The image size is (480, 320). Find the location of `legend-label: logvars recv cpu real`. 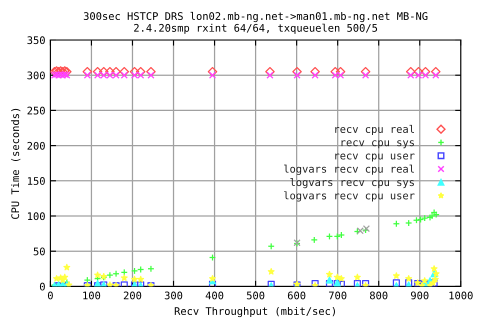

legend-label: logvars recv cpu real is located at coordinates (349, 169).